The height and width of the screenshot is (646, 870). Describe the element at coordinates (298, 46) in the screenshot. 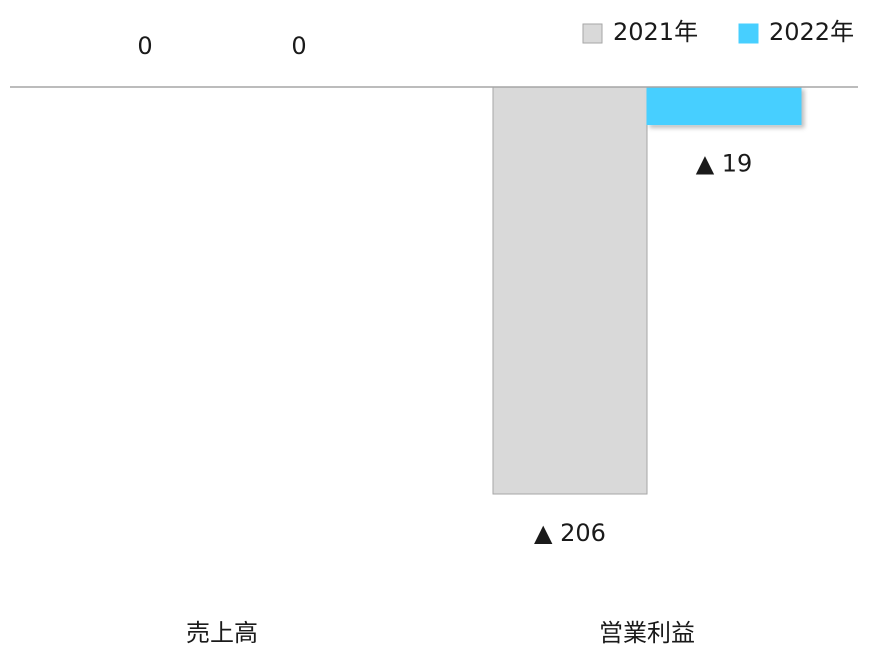

I see `data-label-2-1: 0` at that location.